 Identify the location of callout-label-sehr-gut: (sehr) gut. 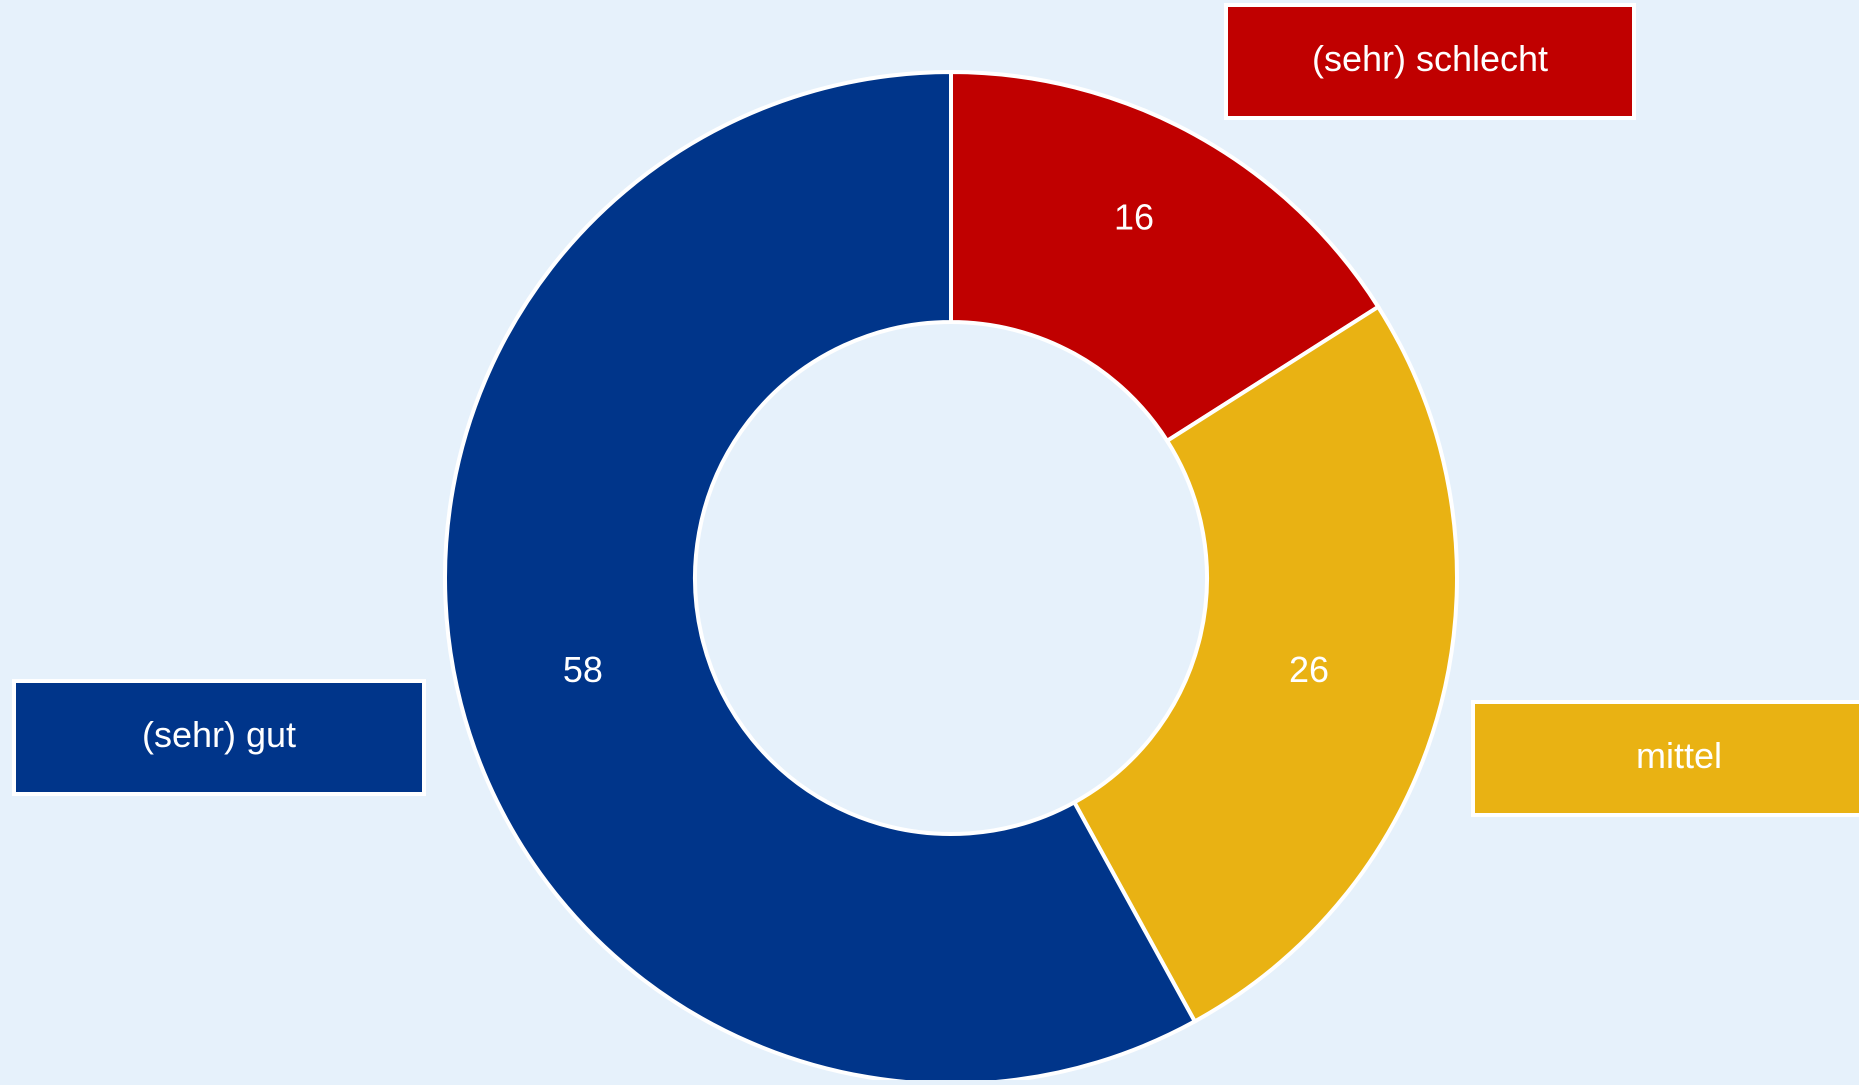
(219, 734).